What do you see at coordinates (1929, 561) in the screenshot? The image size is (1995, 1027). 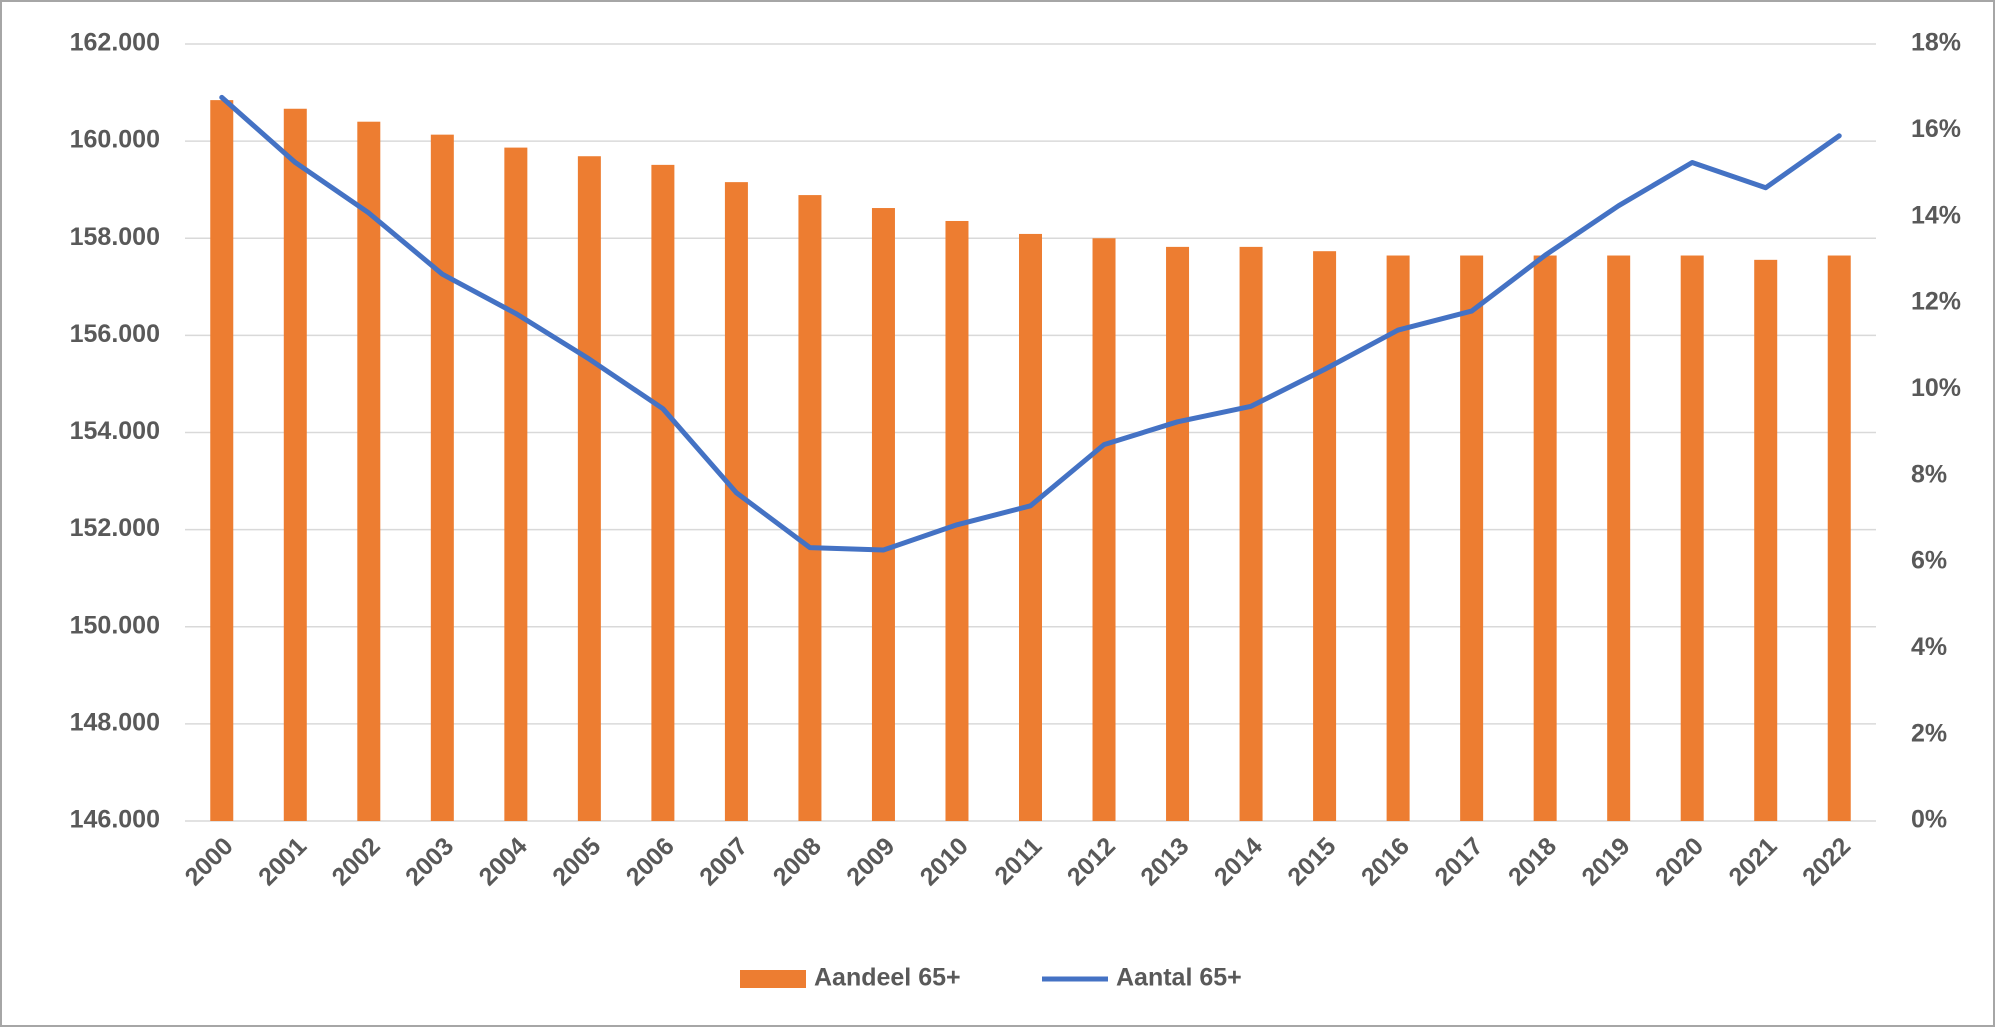 I see `y2-tick-label: 6%` at bounding box center [1929, 561].